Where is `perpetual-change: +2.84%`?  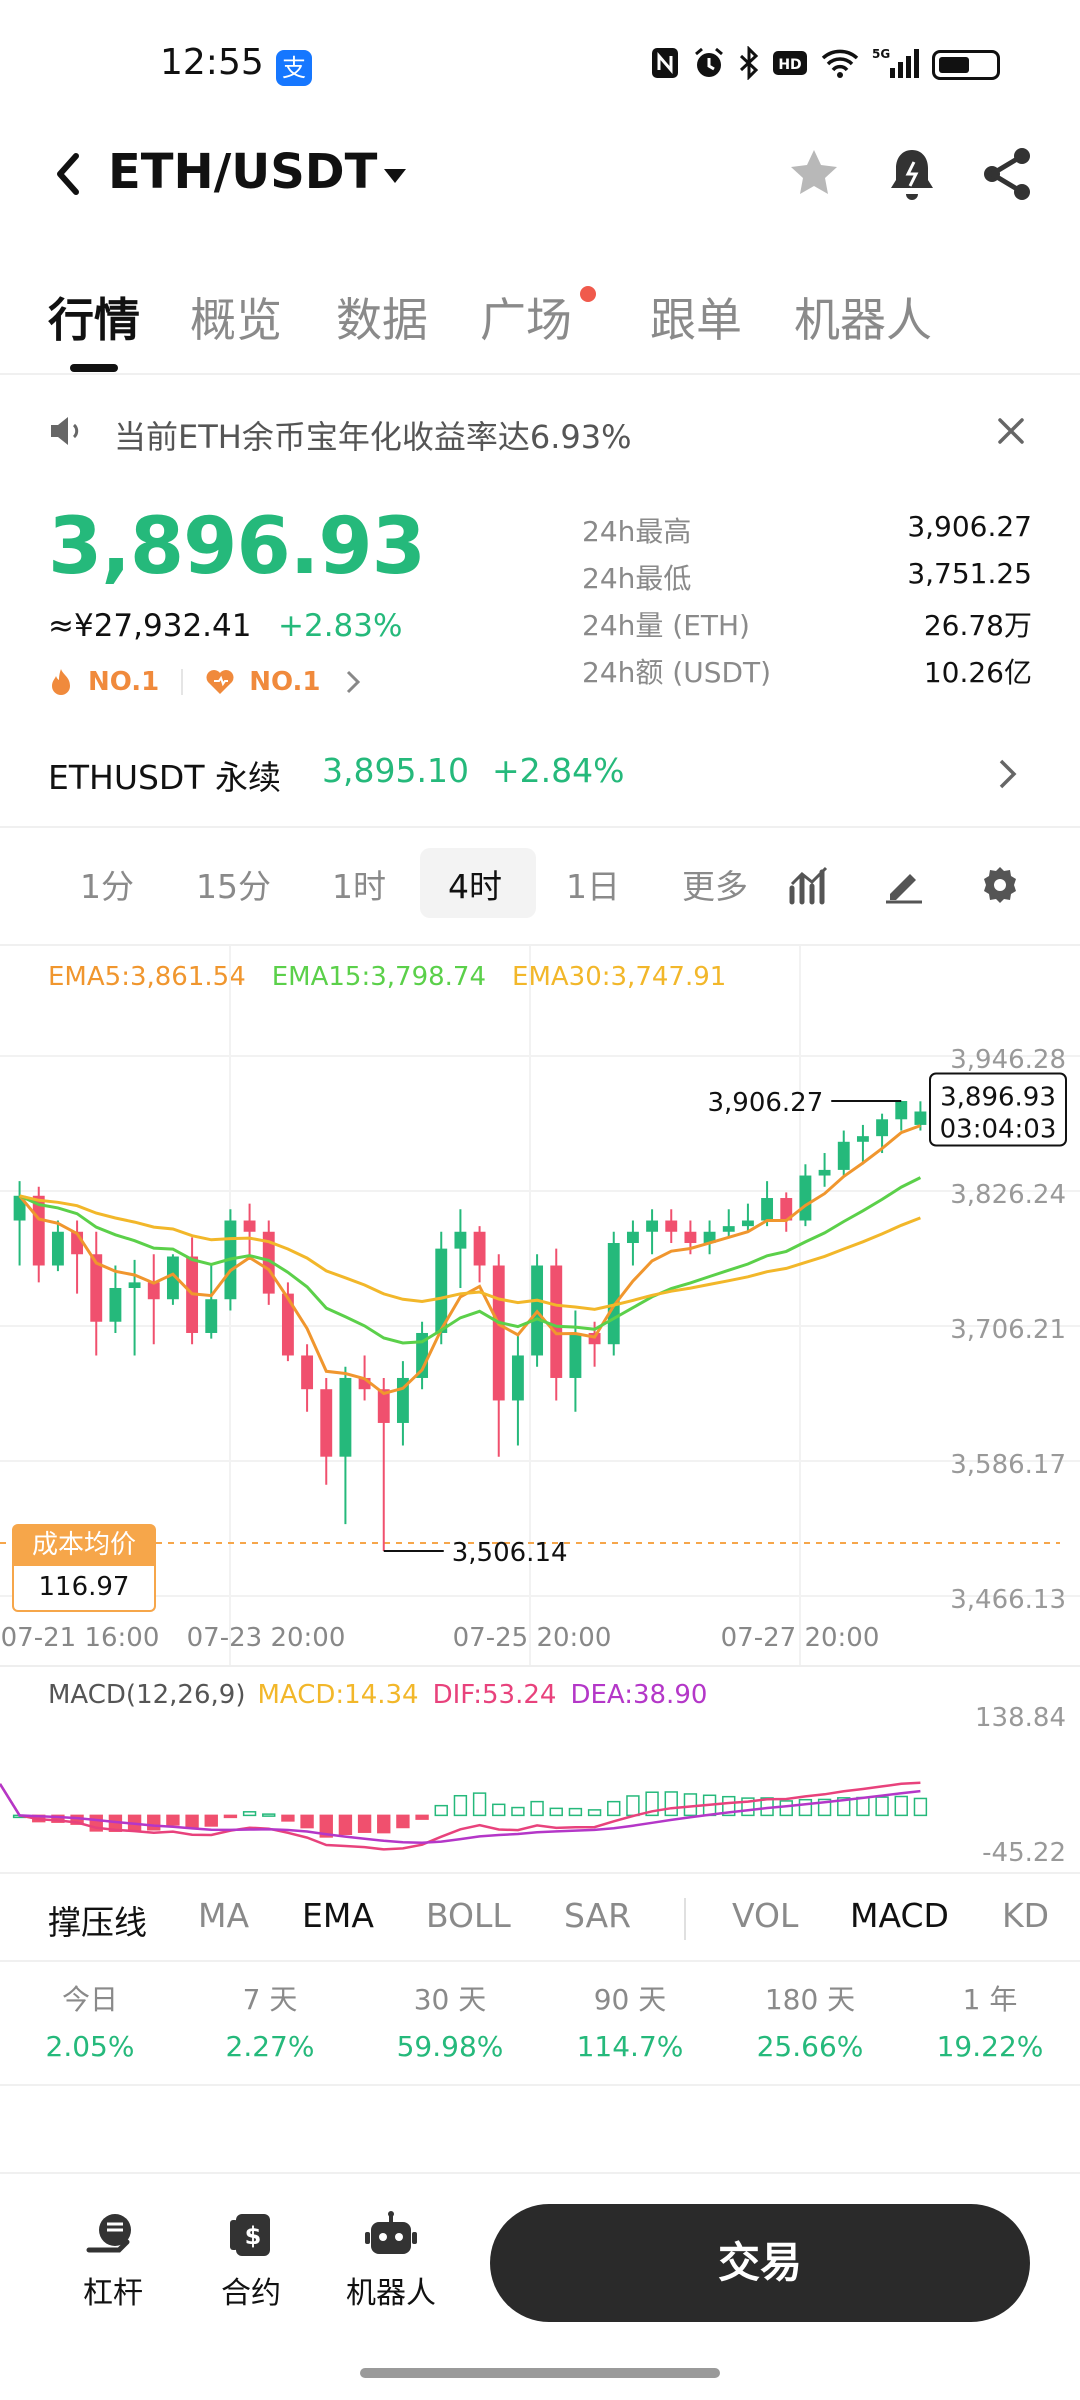
perpetual-change: +2.84% is located at coordinates (558, 770).